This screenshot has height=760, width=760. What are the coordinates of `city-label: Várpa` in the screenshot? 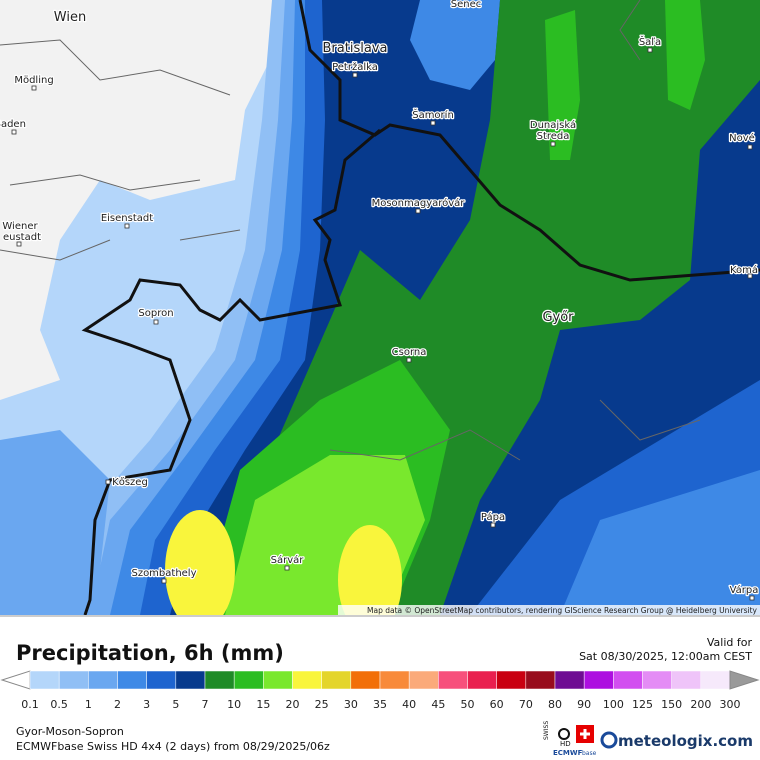 It's located at (744, 590).